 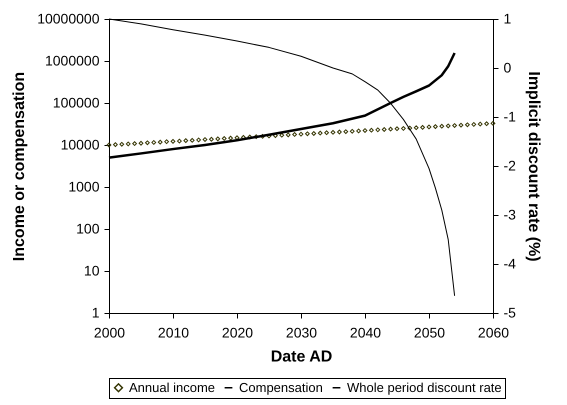 I want to click on legend-label: Whole period discount rate, so click(x=424, y=387).